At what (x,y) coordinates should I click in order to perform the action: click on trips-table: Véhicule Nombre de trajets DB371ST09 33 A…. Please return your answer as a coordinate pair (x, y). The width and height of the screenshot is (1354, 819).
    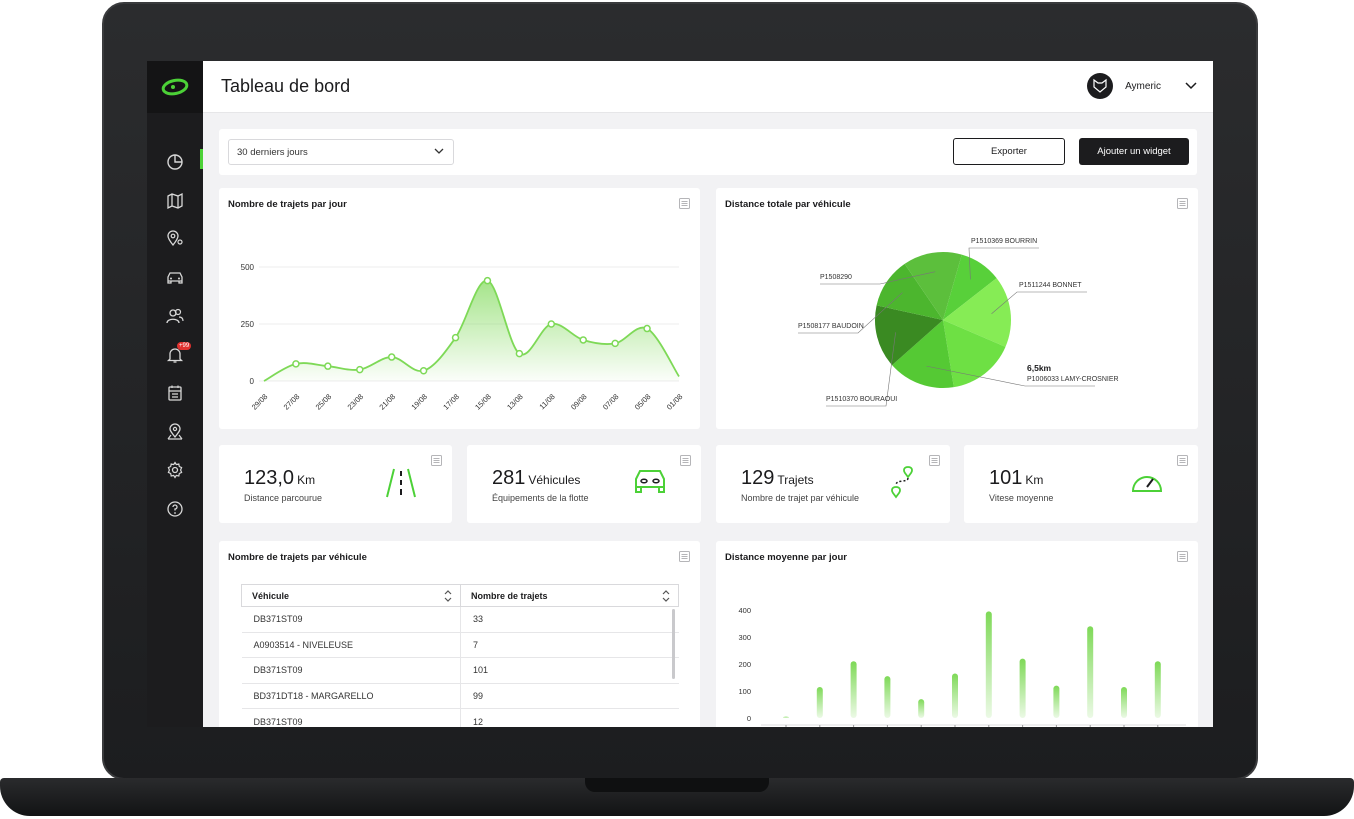
    Looking at the image, I should click on (460, 655).